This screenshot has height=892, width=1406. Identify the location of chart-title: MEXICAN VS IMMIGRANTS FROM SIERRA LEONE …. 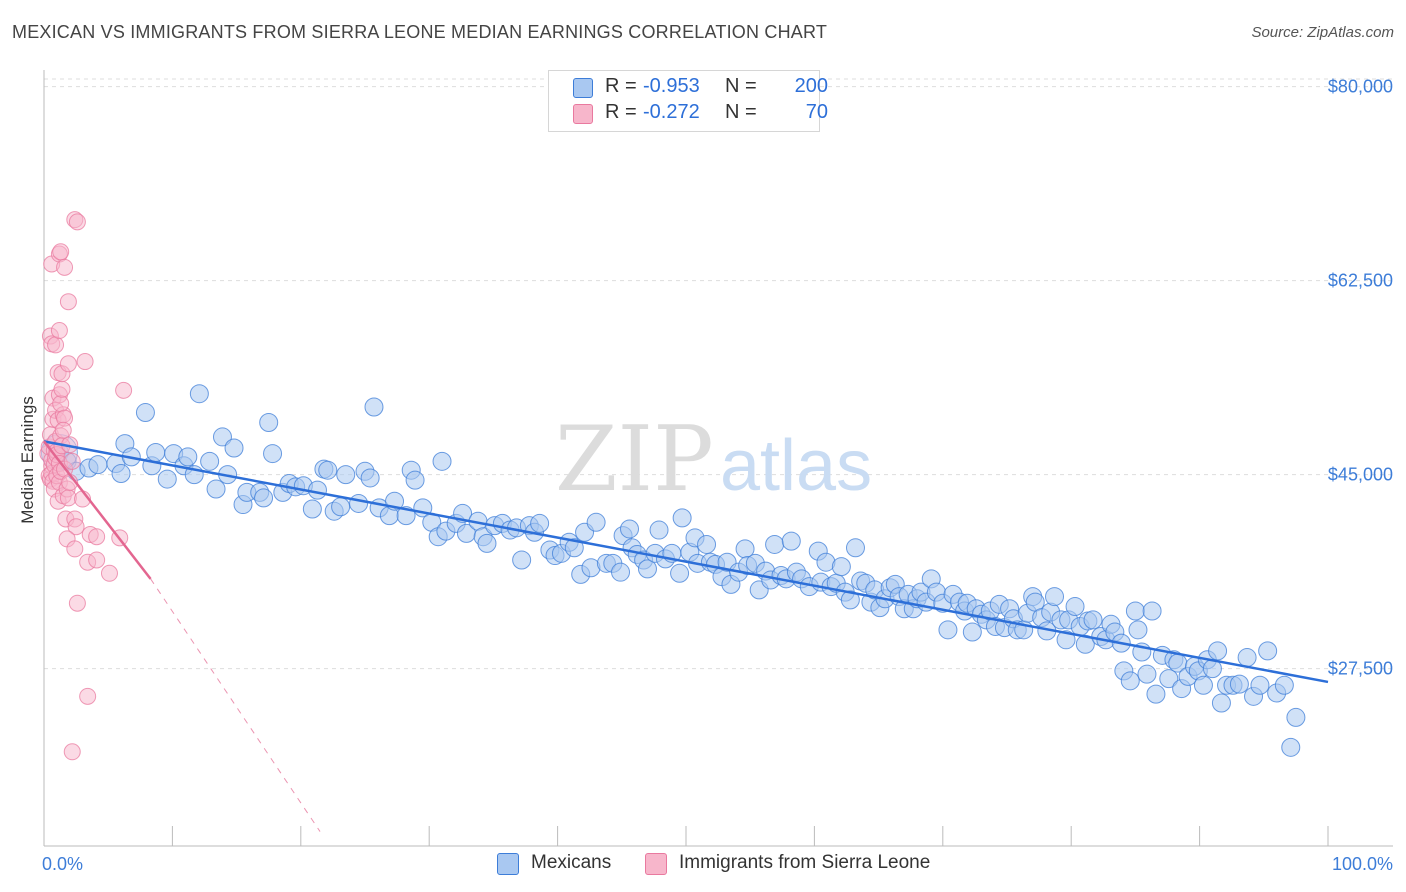
(420, 32).